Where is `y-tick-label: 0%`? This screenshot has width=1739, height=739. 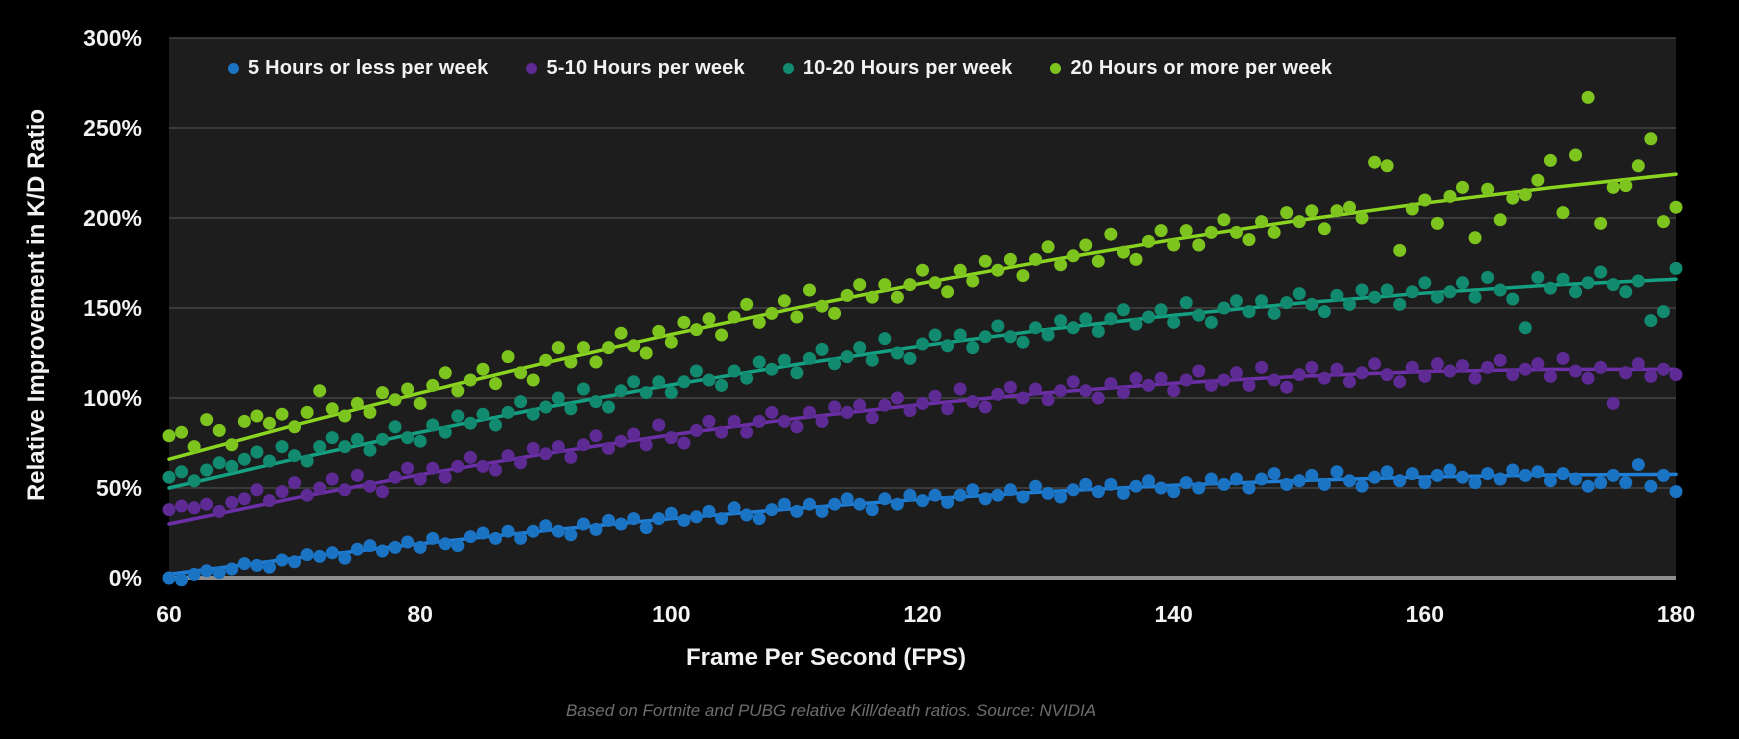
y-tick-label: 0% is located at coordinates (125, 578).